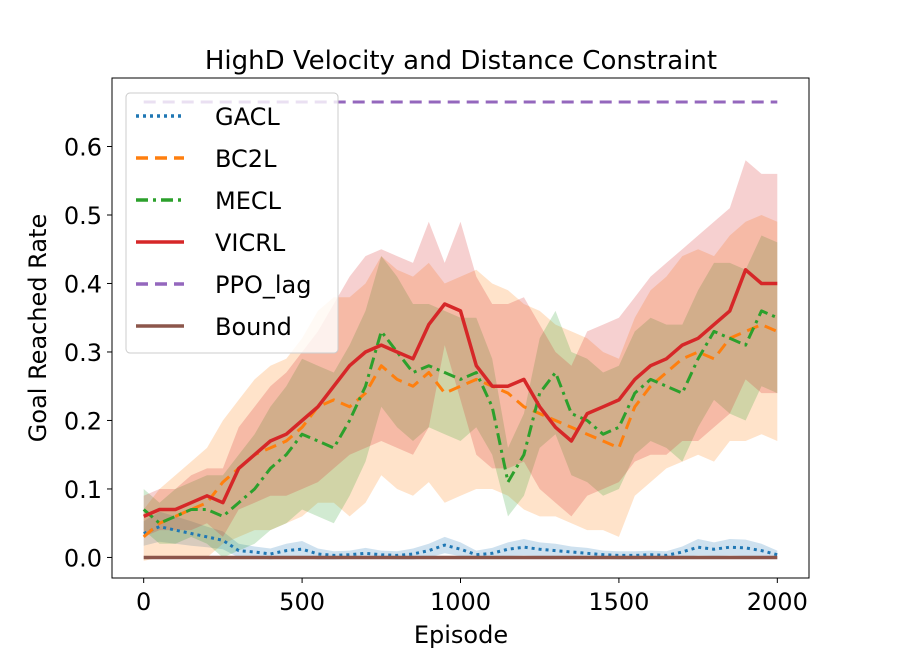 Image resolution: width=900 pixels, height=650 pixels. I want to click on y-tick-label: 0.2, so click(83, 421).